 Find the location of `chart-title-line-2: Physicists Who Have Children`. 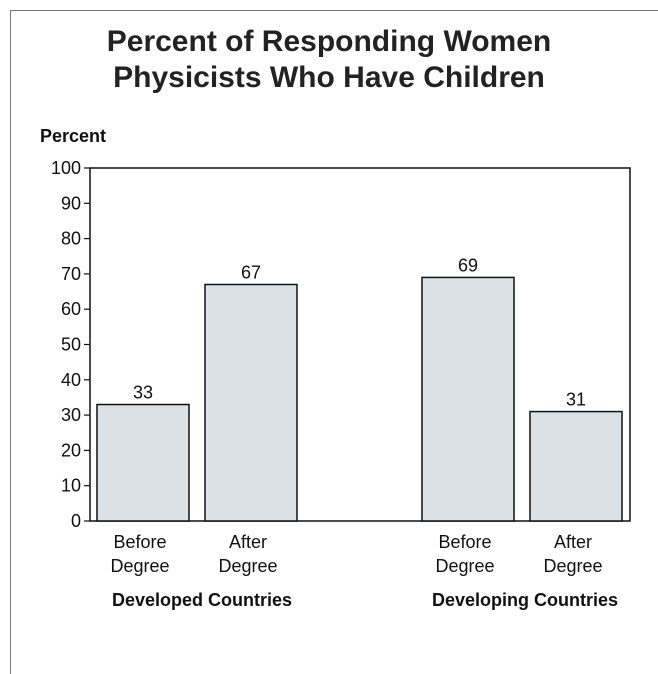

chart-title-line-2: Physicists Who Have Children is located at coordinates (329, 77).